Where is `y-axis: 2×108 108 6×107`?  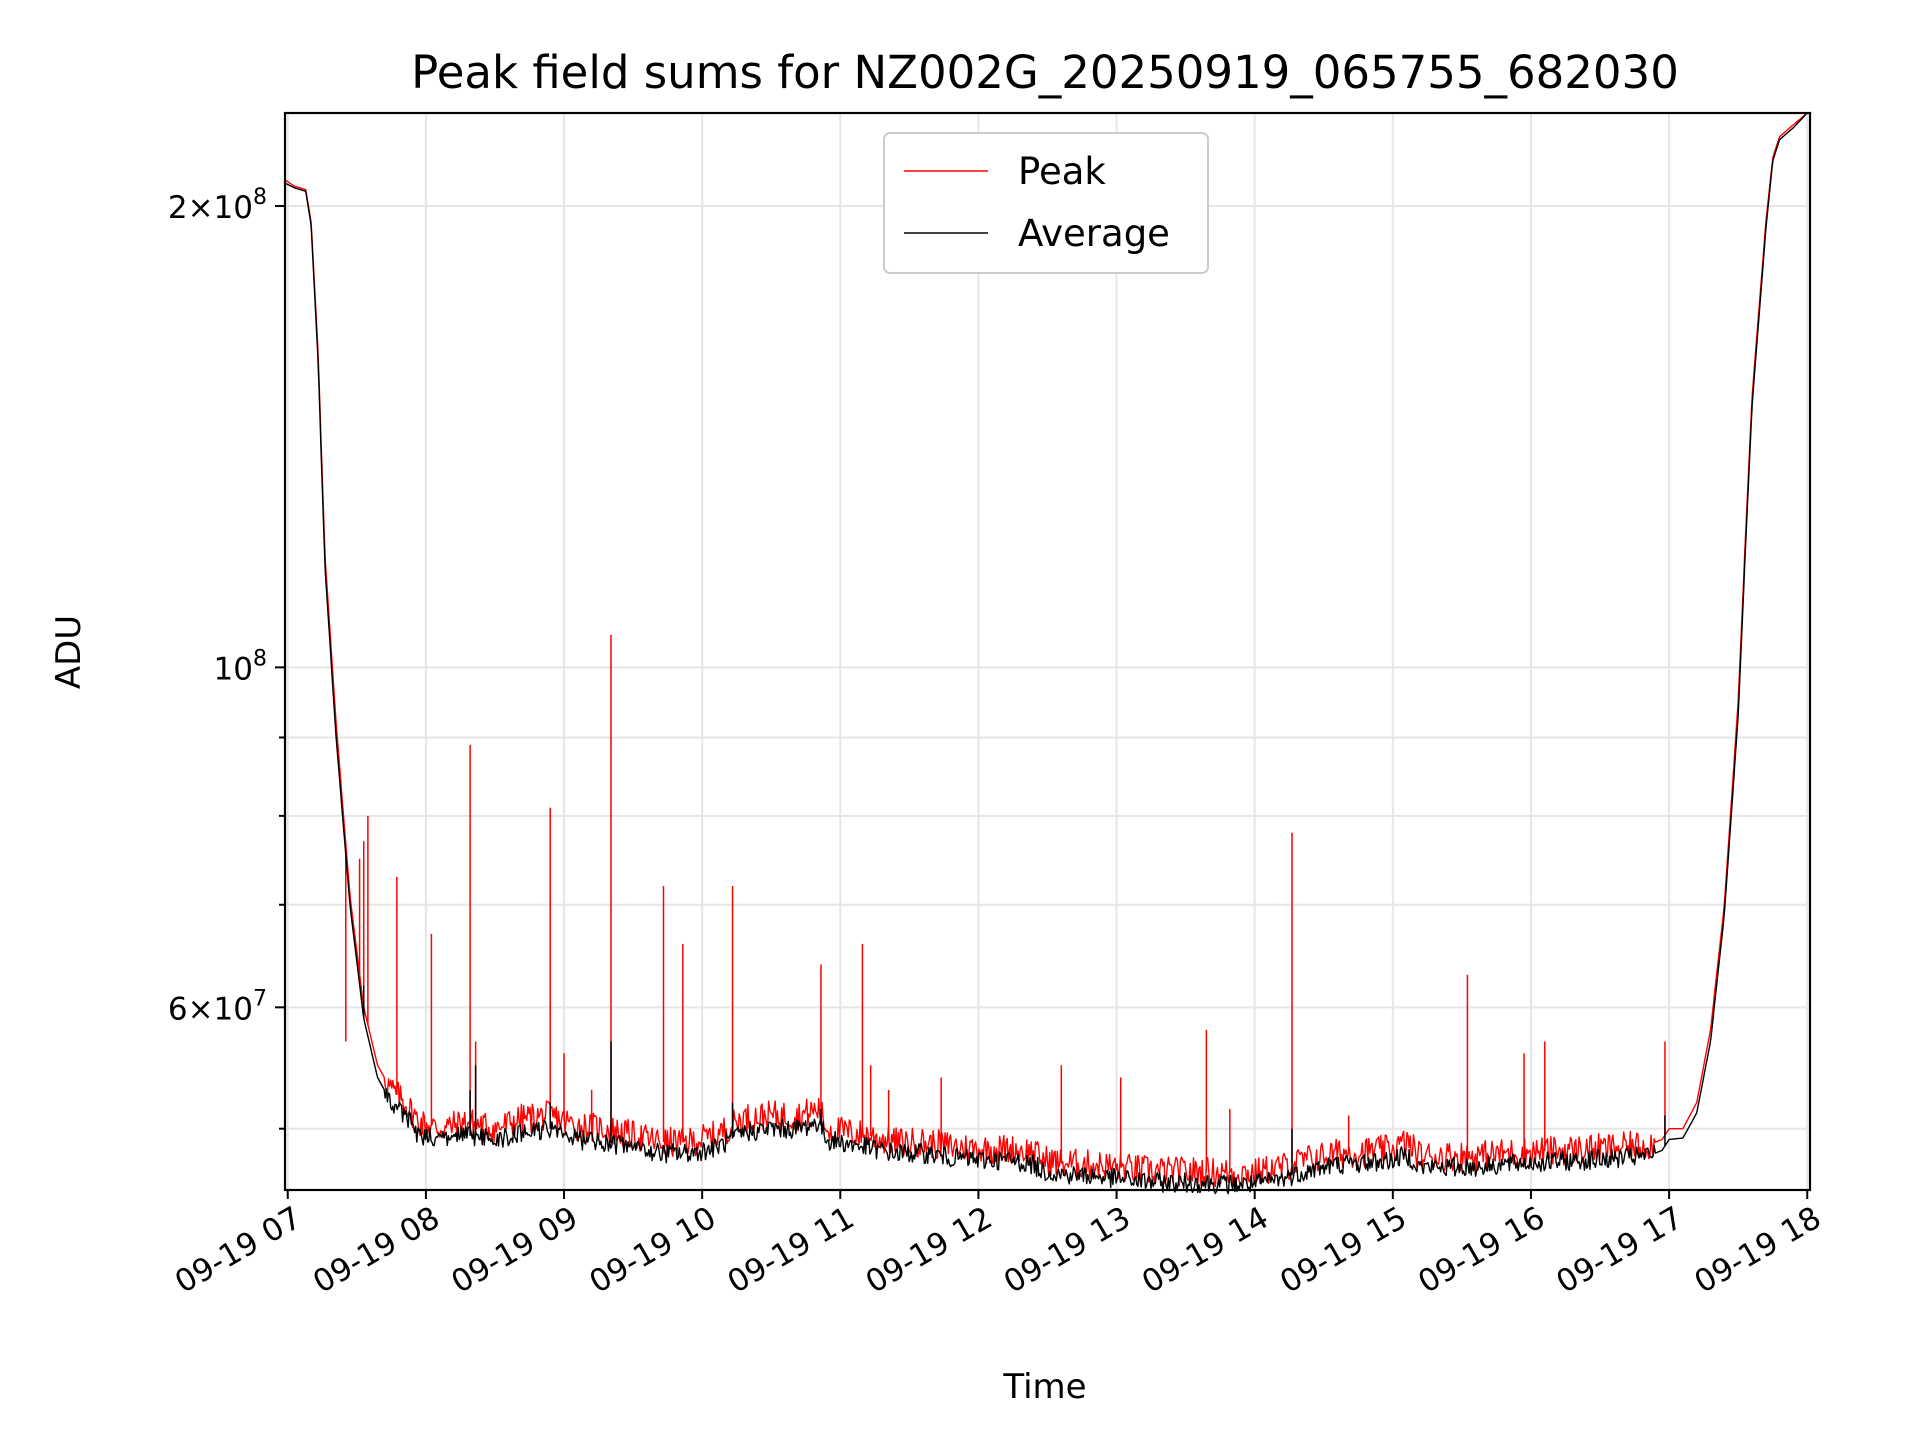
y-axis: 2×108 108 6×107 is located at coordinates (226, 657).